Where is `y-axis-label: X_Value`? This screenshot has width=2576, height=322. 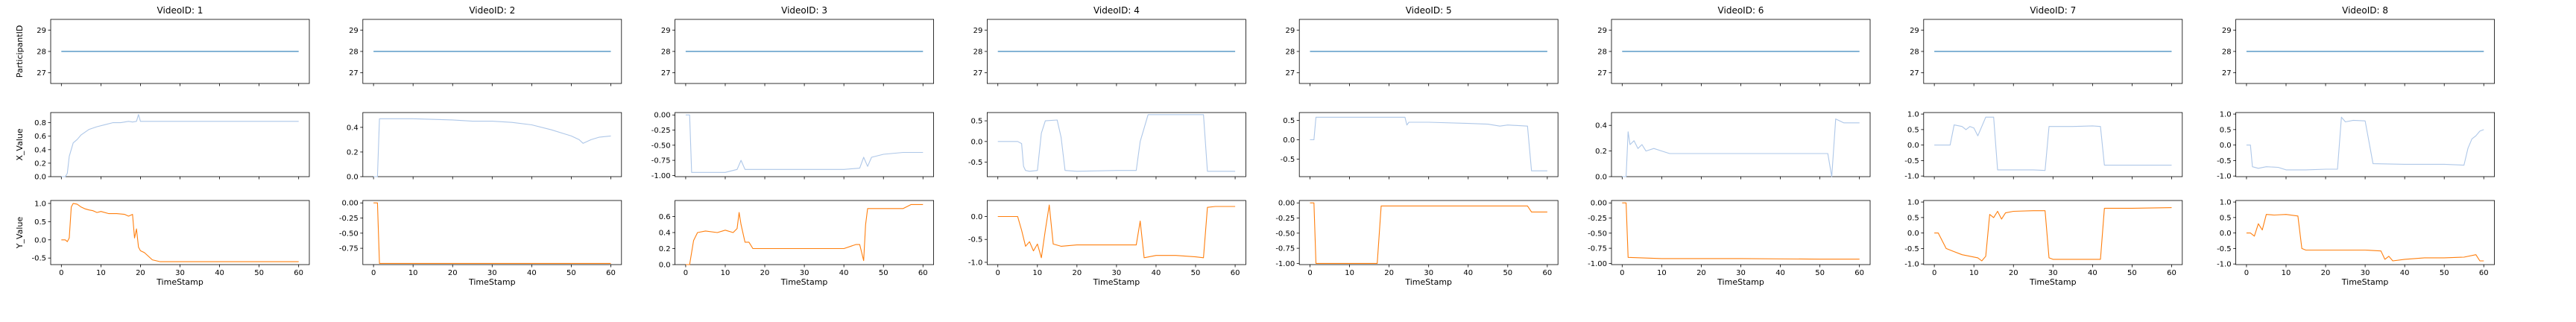
y-axis-label: X_Value is located at coordinates (20, 144).